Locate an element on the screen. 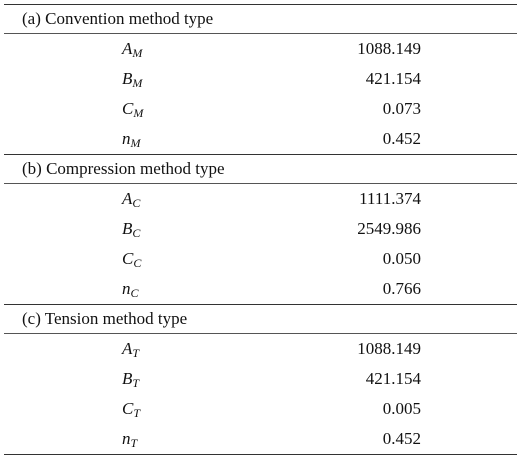 The width and height of the screenshot is (521, 455). parameter-value: 0.050 is located at coordinates (401, 258).